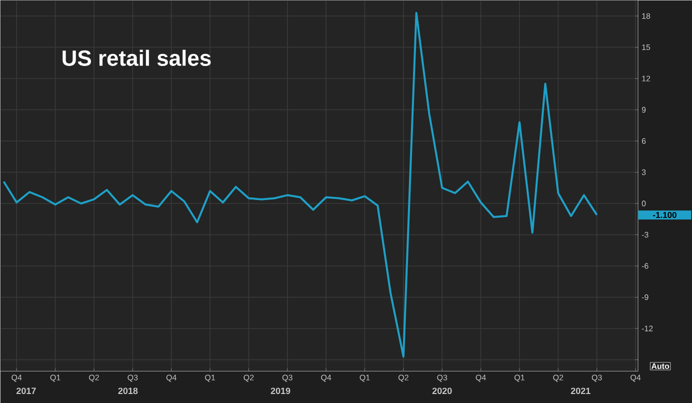 This screenshot has width=692, height=403. Describe the element at coordinates (664, 215) in the screenshot. I see `text: -1.100` at that location.